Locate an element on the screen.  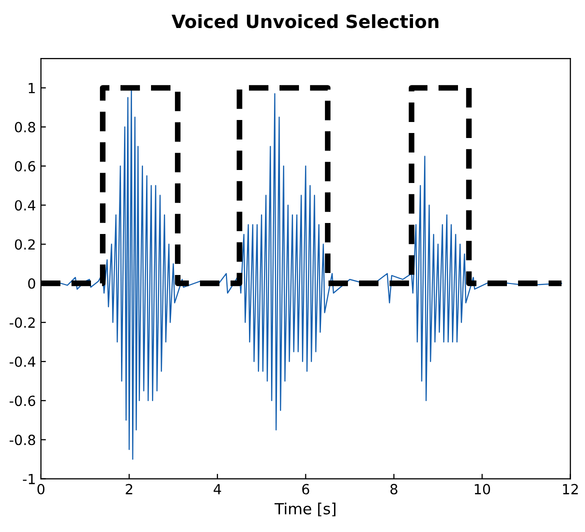
y-tick-label: 0.2 is located at coordinates (24, 244).